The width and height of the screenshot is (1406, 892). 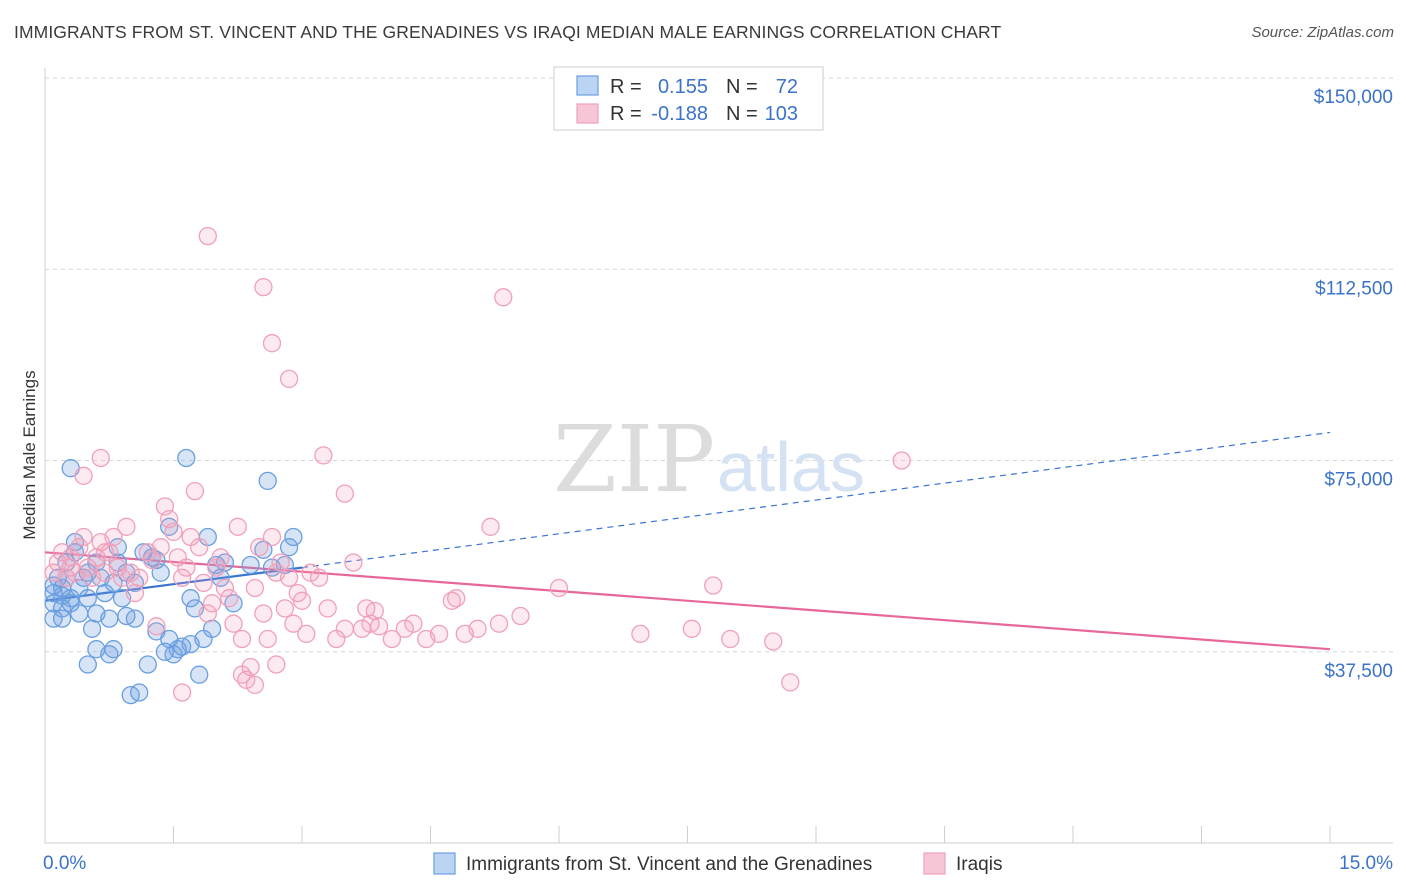 I want to click on trend-line-blue-solid, so click(x=173, y=584).